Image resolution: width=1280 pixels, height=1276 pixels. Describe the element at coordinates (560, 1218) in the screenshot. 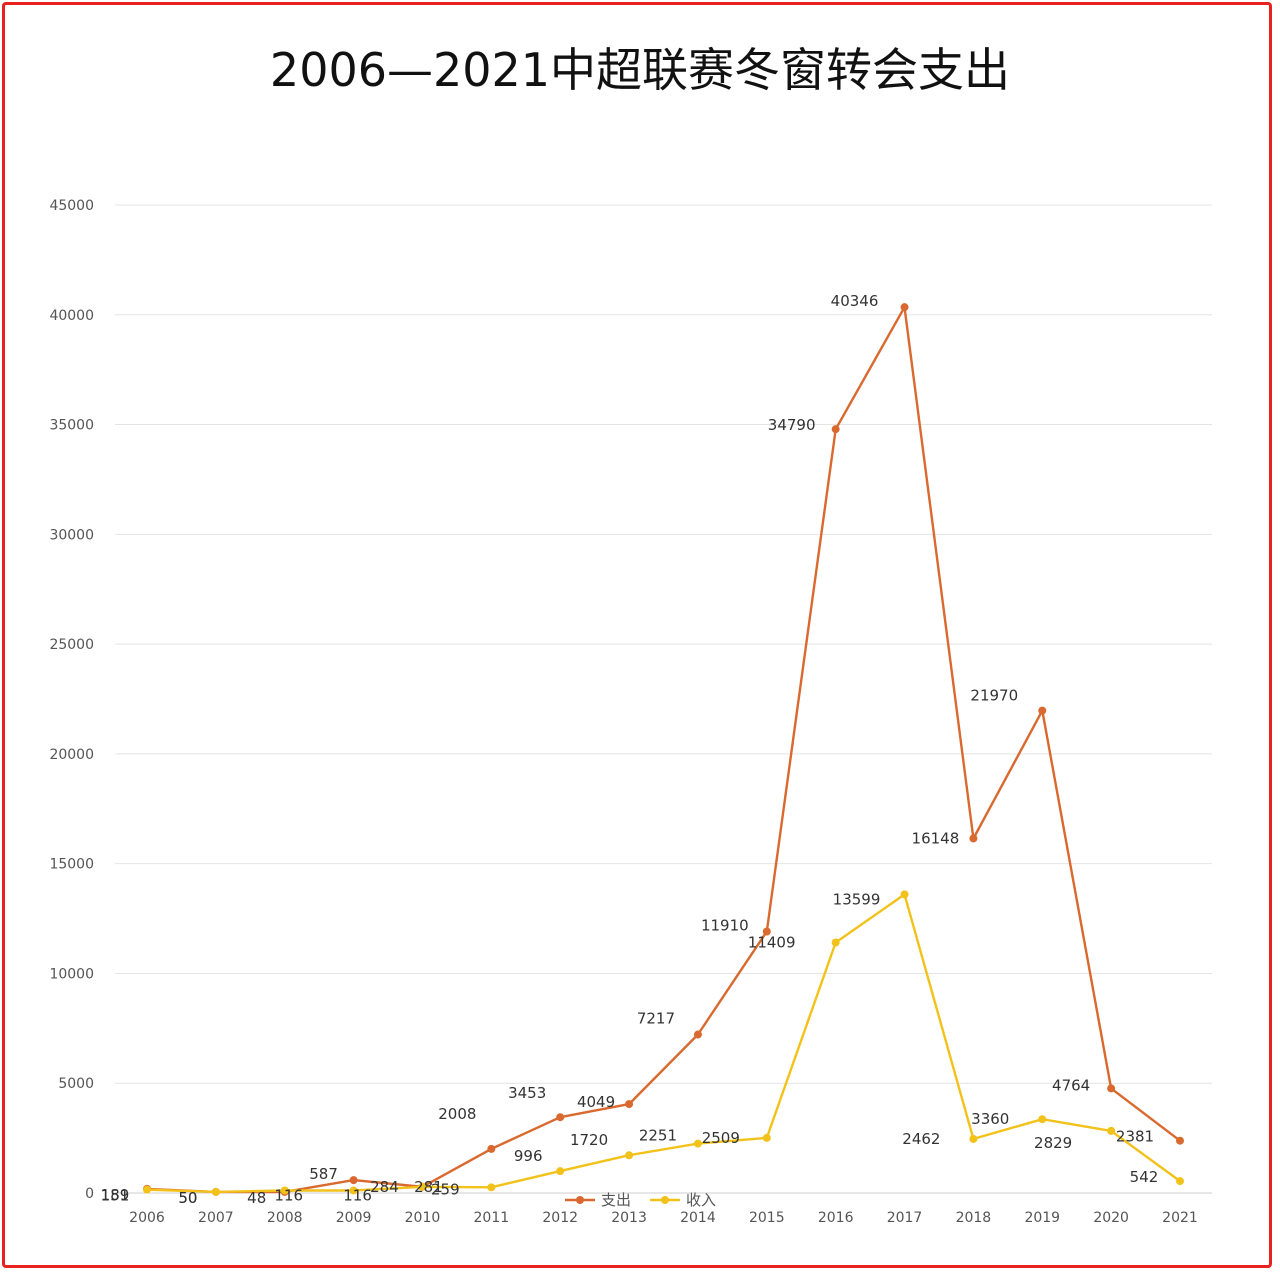

I see `x-tick-label: 2012` at that location.